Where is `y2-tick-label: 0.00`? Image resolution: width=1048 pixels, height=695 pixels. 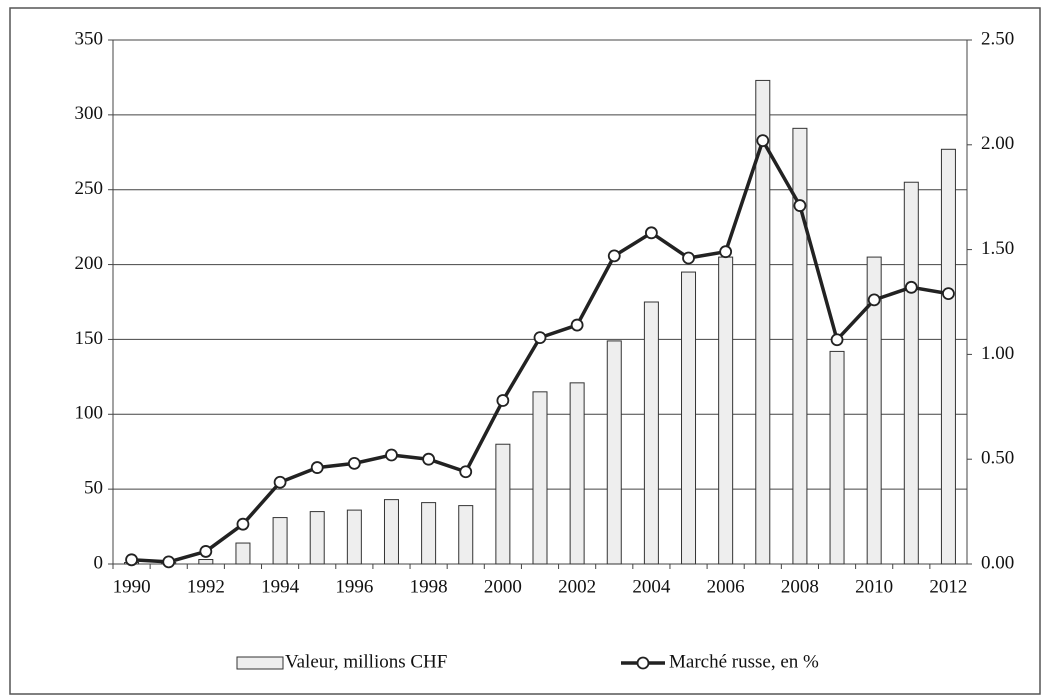
y2-tick-label: 0.00 is located at coordinates (997, 562).